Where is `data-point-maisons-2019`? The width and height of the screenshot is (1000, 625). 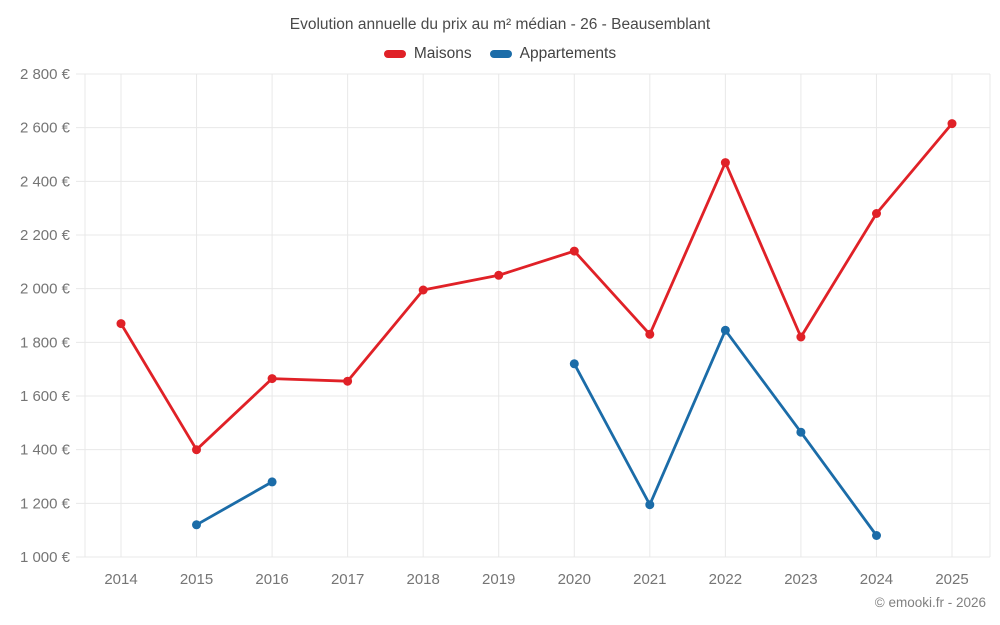
data-point-maisons-2019 is located at coordinates (499, 275).